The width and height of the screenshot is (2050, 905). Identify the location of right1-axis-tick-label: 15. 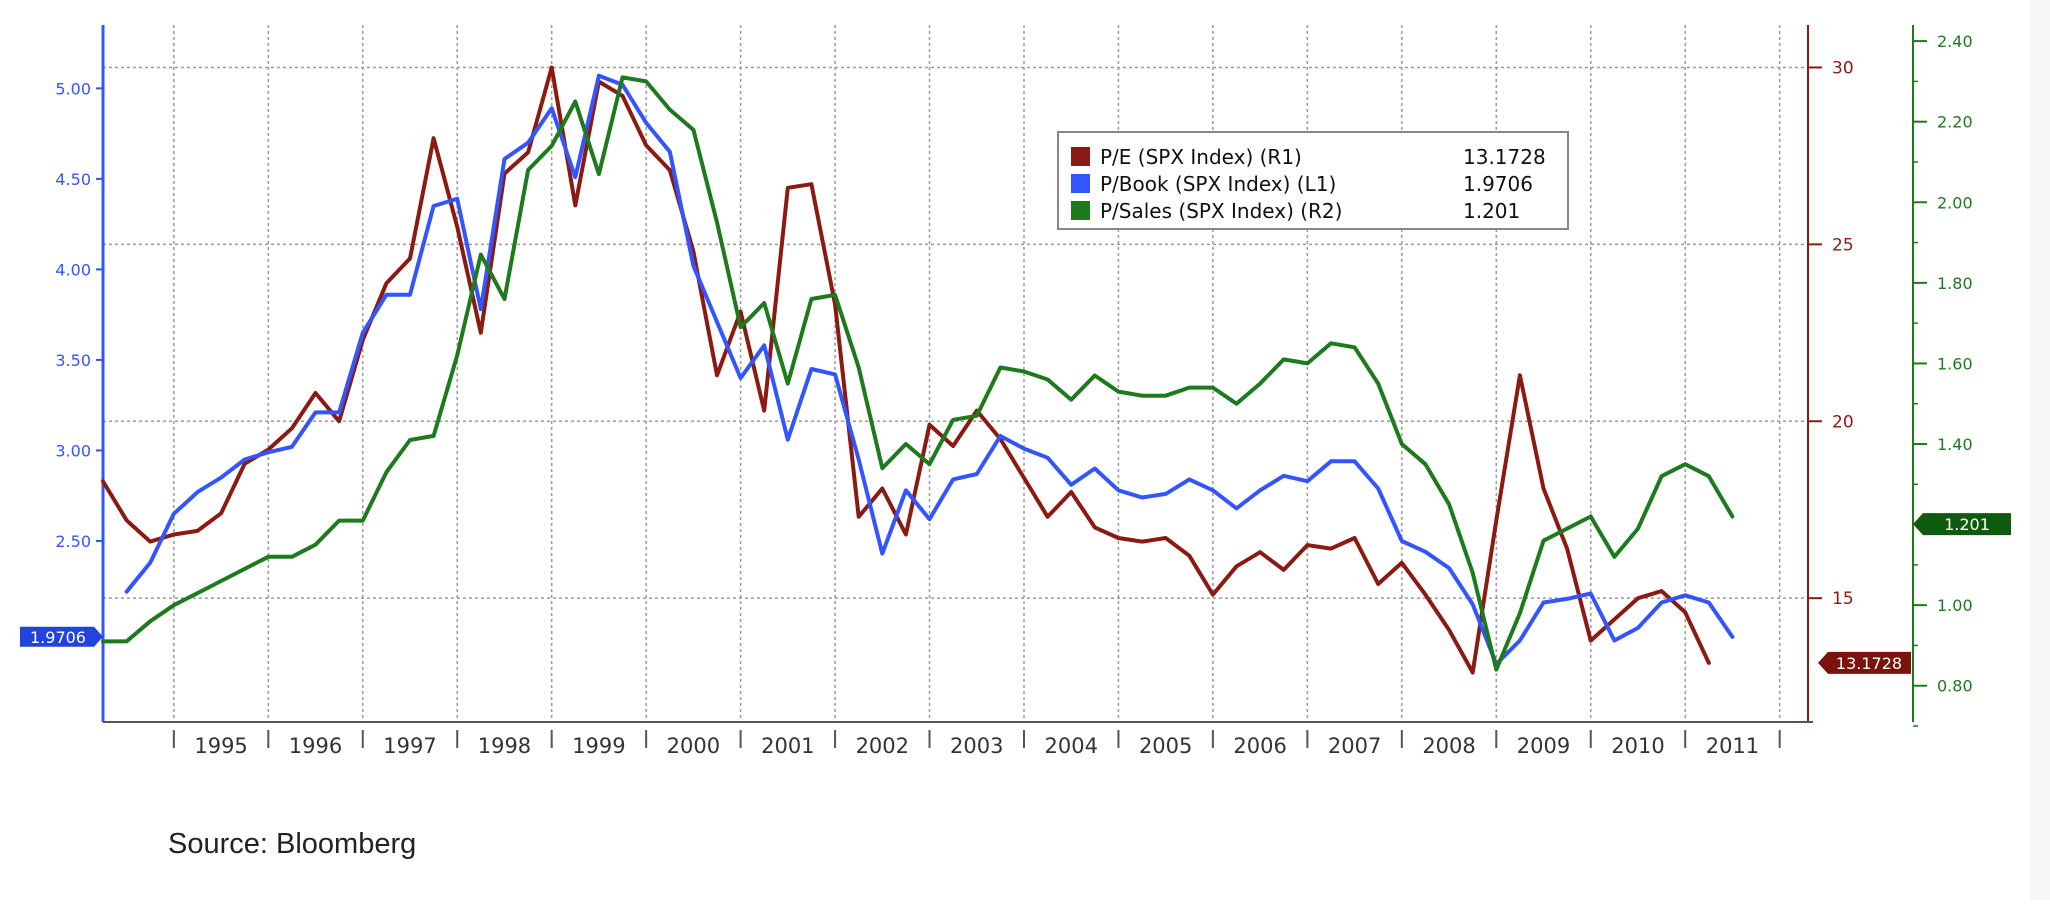
(1843, 599).